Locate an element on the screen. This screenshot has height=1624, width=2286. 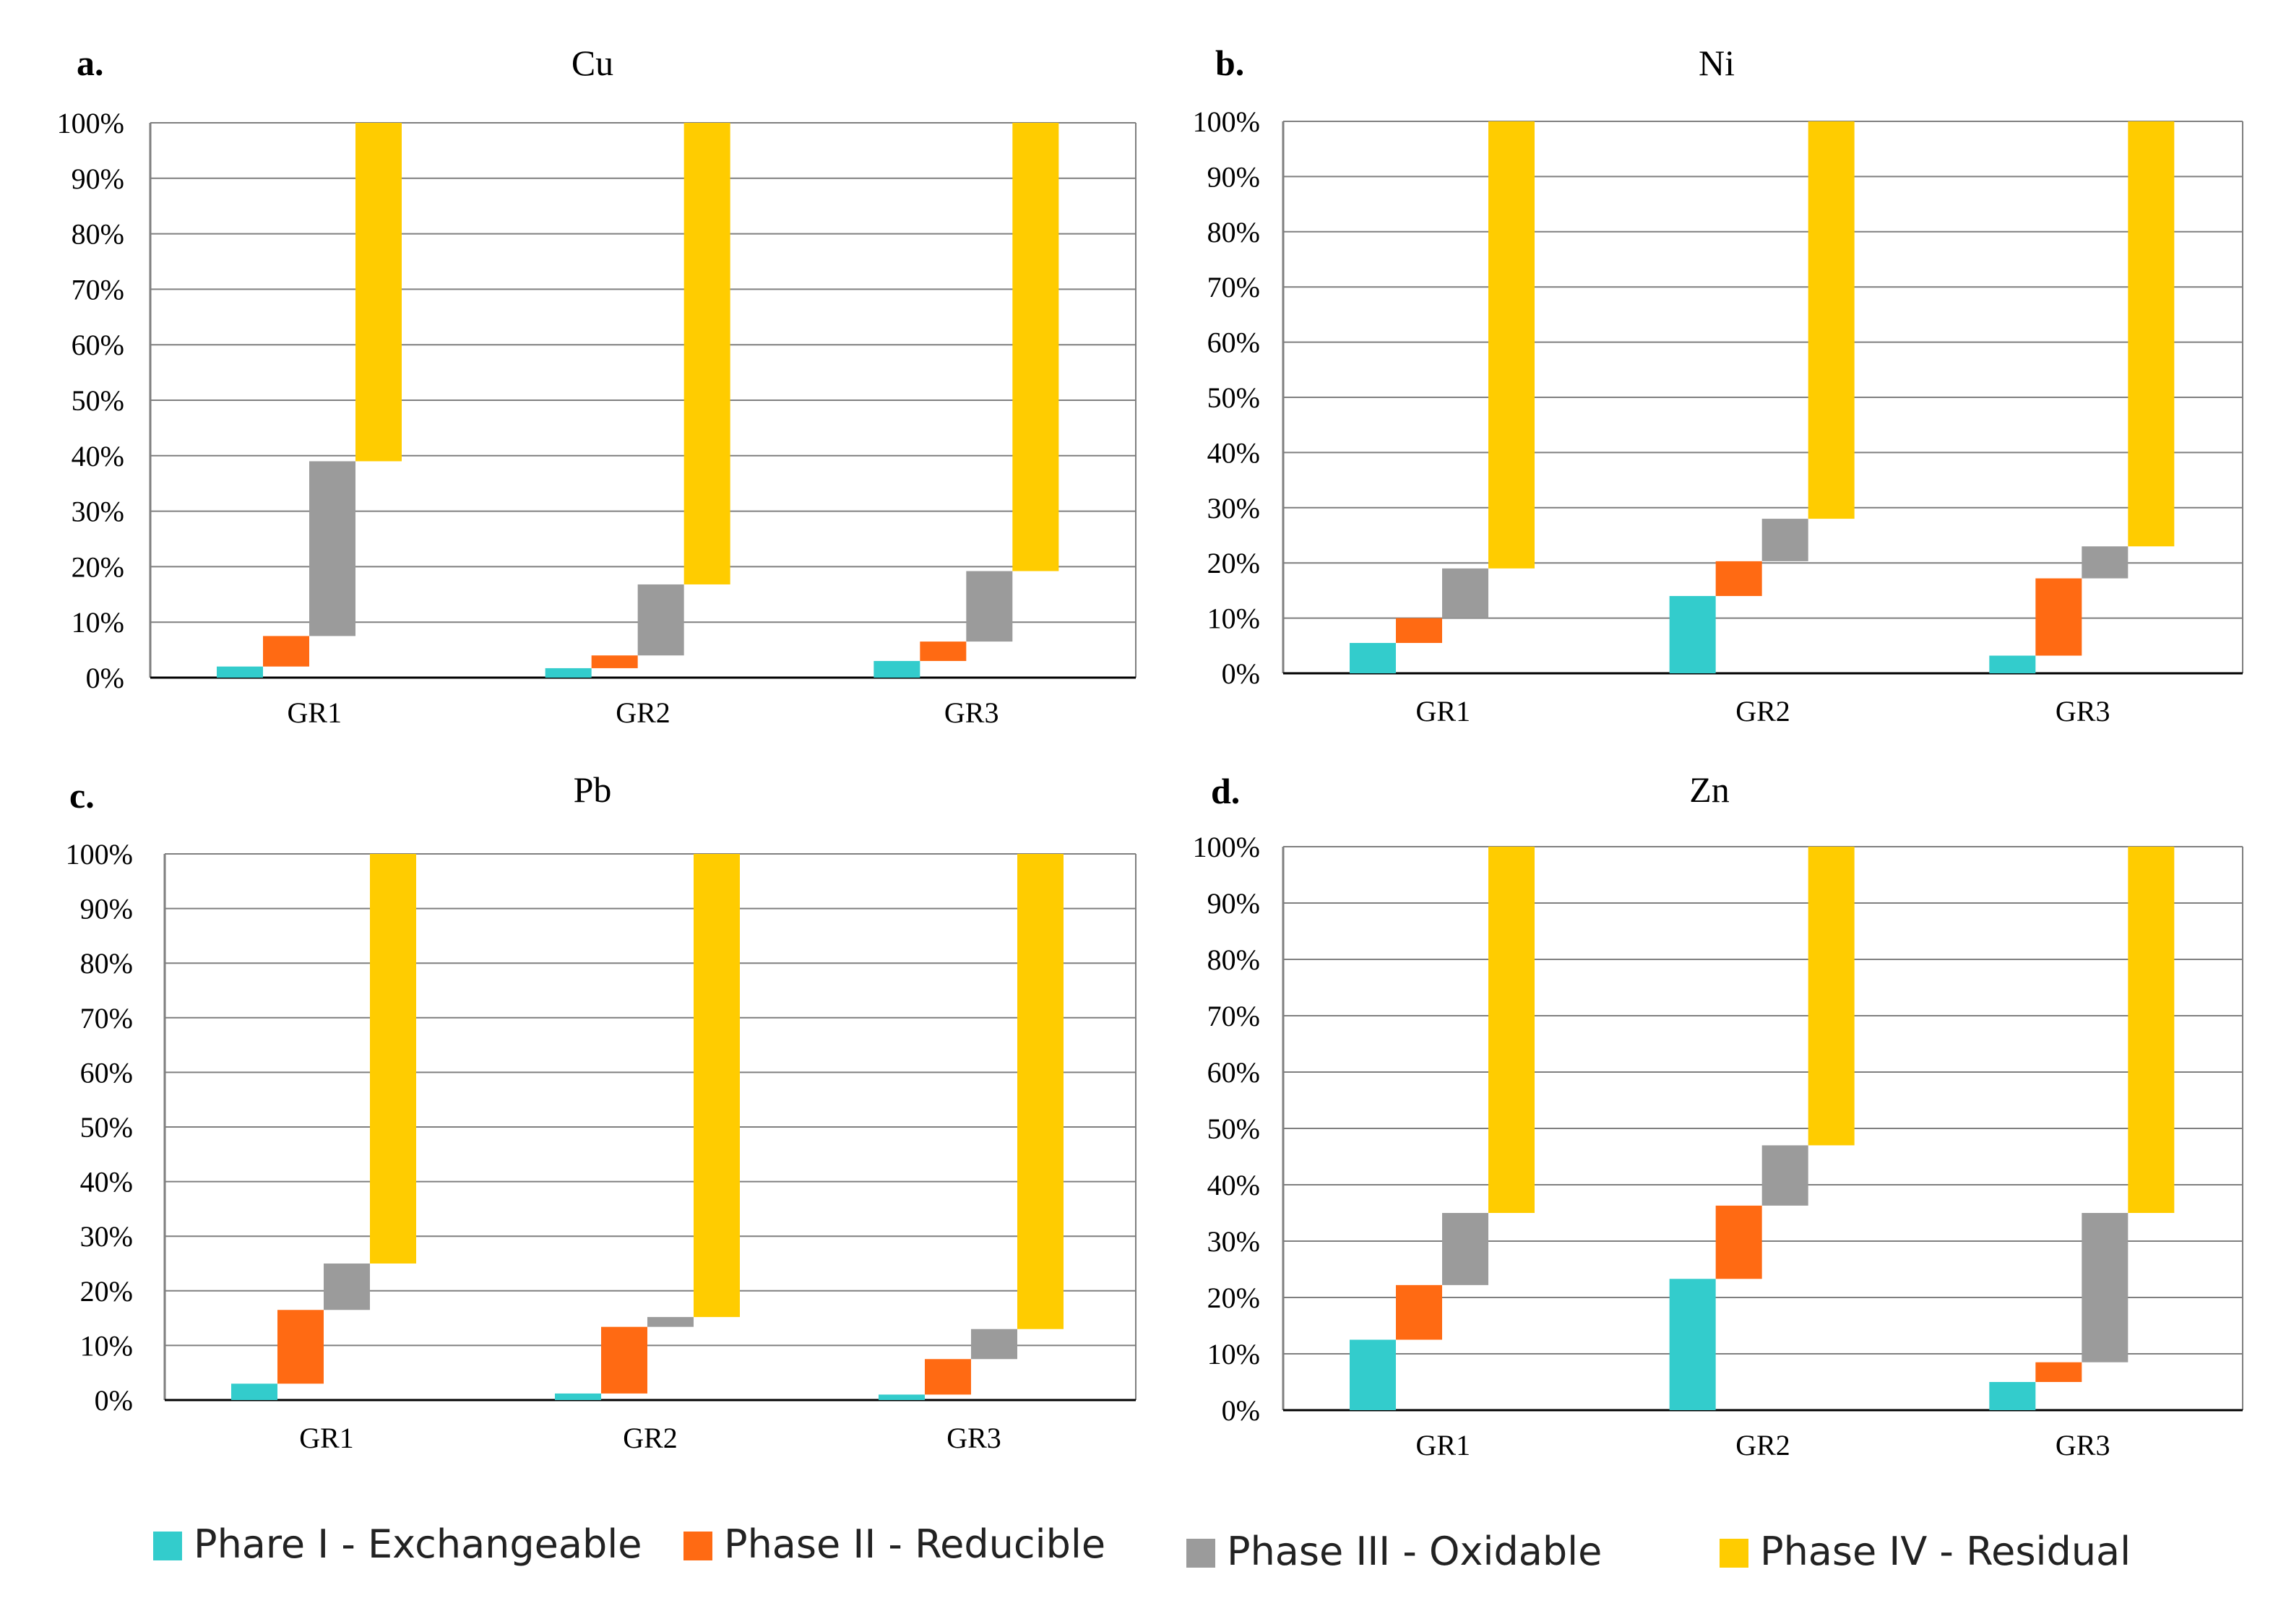
bar-pb-gr1-phase3 is located at coordinates (347, 1287).